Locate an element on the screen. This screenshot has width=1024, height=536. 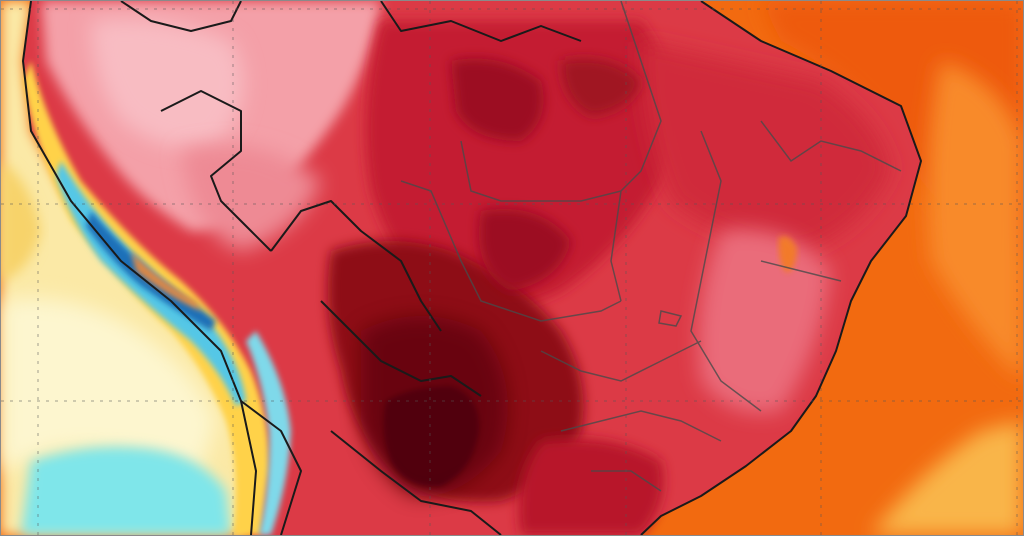
andes-cyan-south is located at coordinates (268, 433).